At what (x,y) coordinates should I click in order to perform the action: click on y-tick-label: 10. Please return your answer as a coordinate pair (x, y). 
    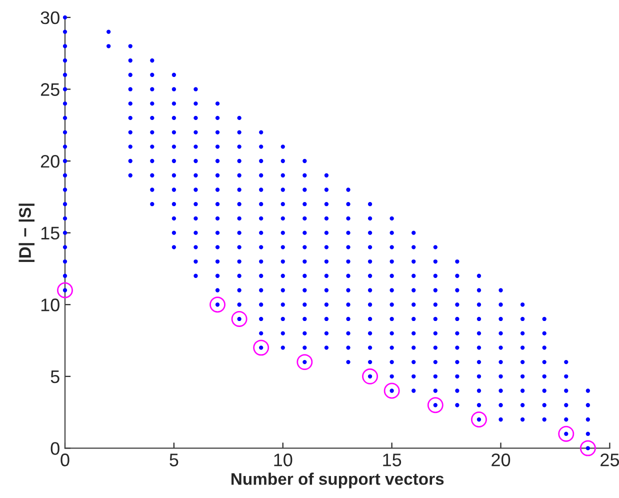
    Looking at the image, I should click on (50, 305).